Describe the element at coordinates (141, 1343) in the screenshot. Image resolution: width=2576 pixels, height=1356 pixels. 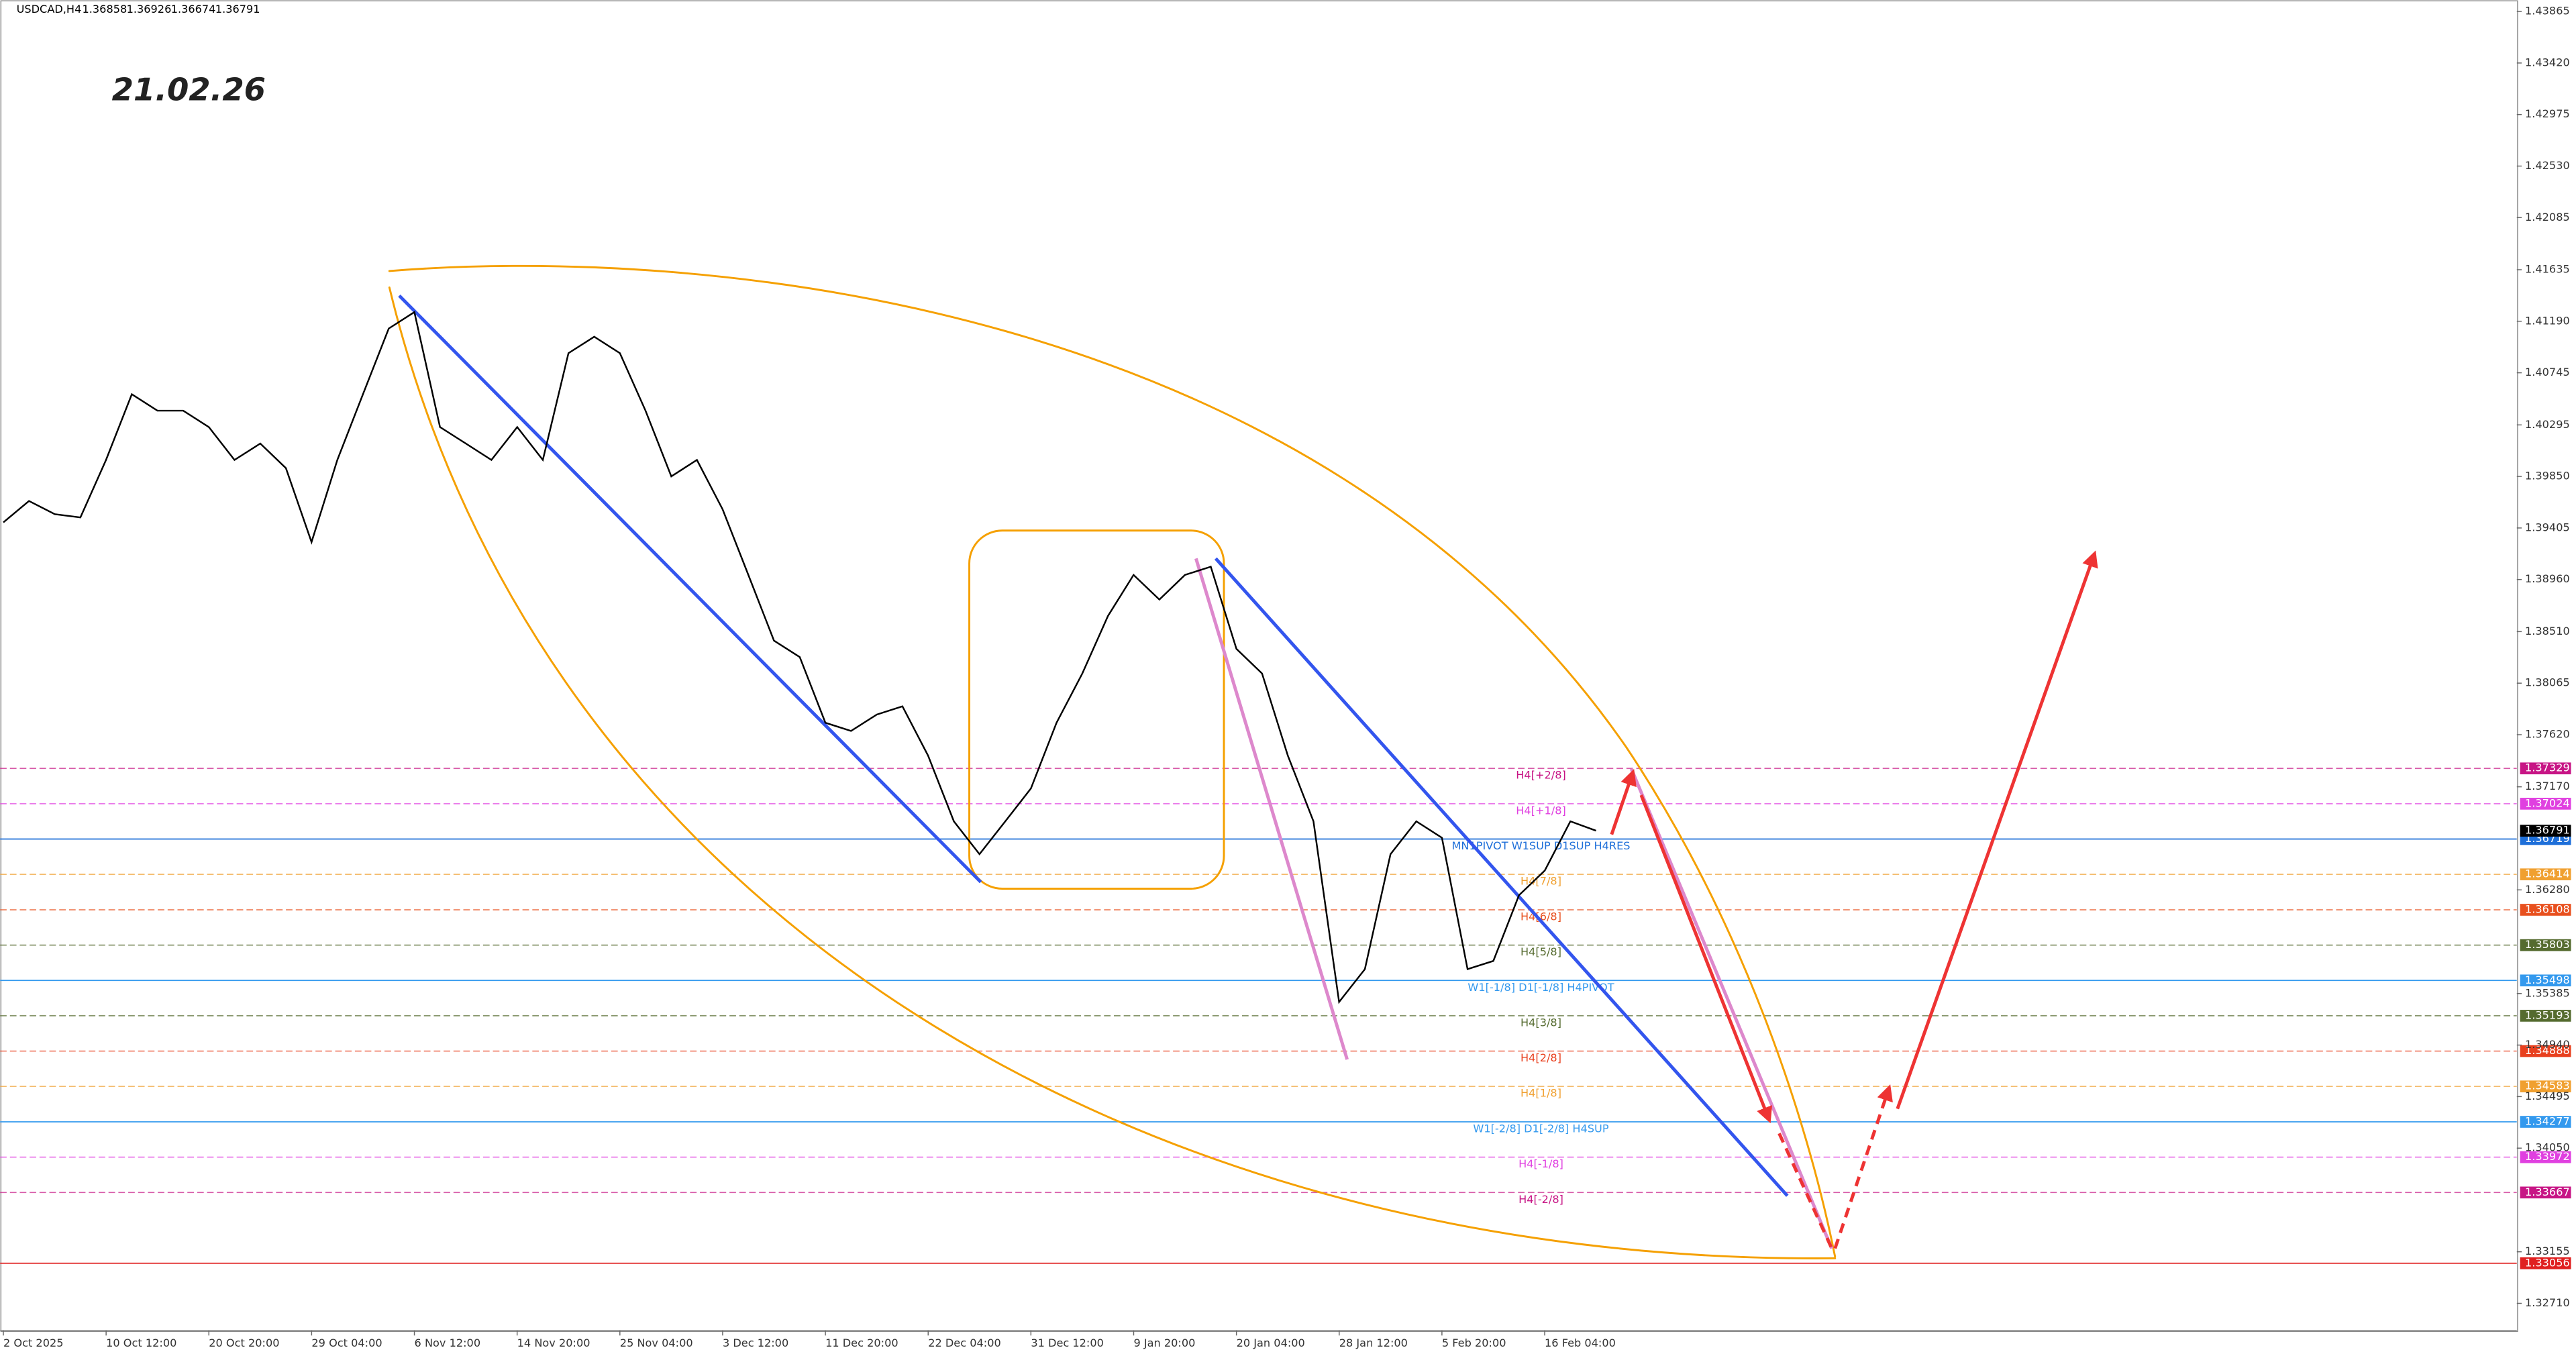
I see `x-tick-label: 10 Oct 12:00` at that location.